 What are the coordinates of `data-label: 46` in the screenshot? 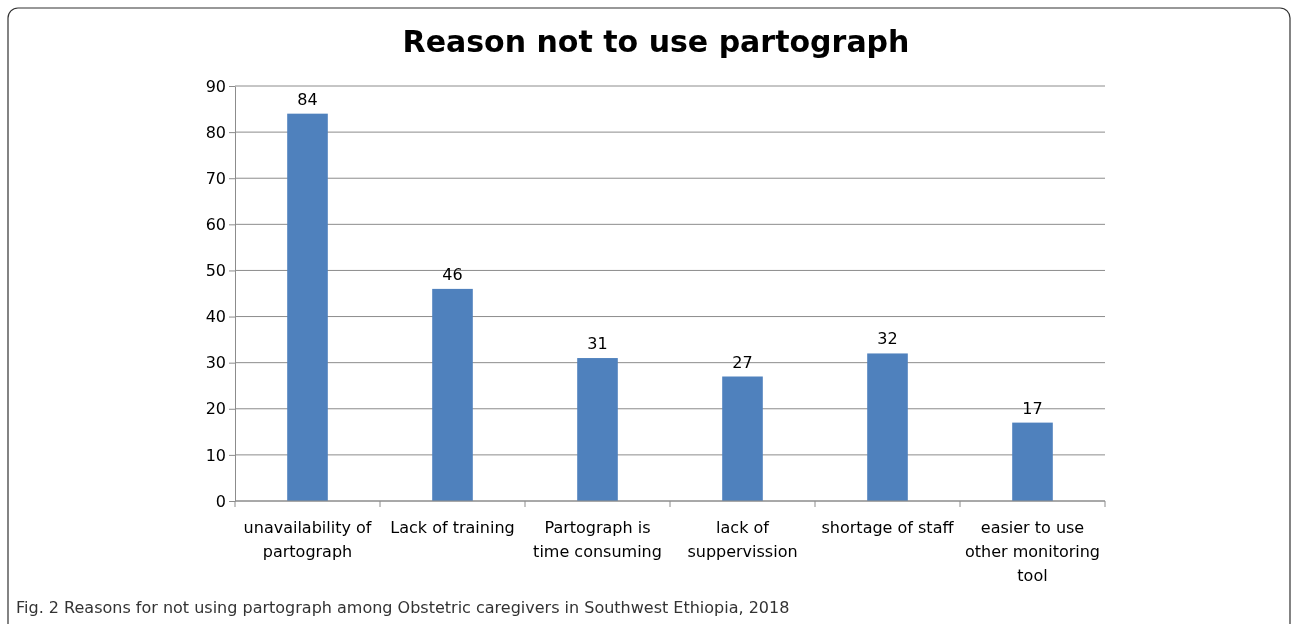 It's located at (452, 274).